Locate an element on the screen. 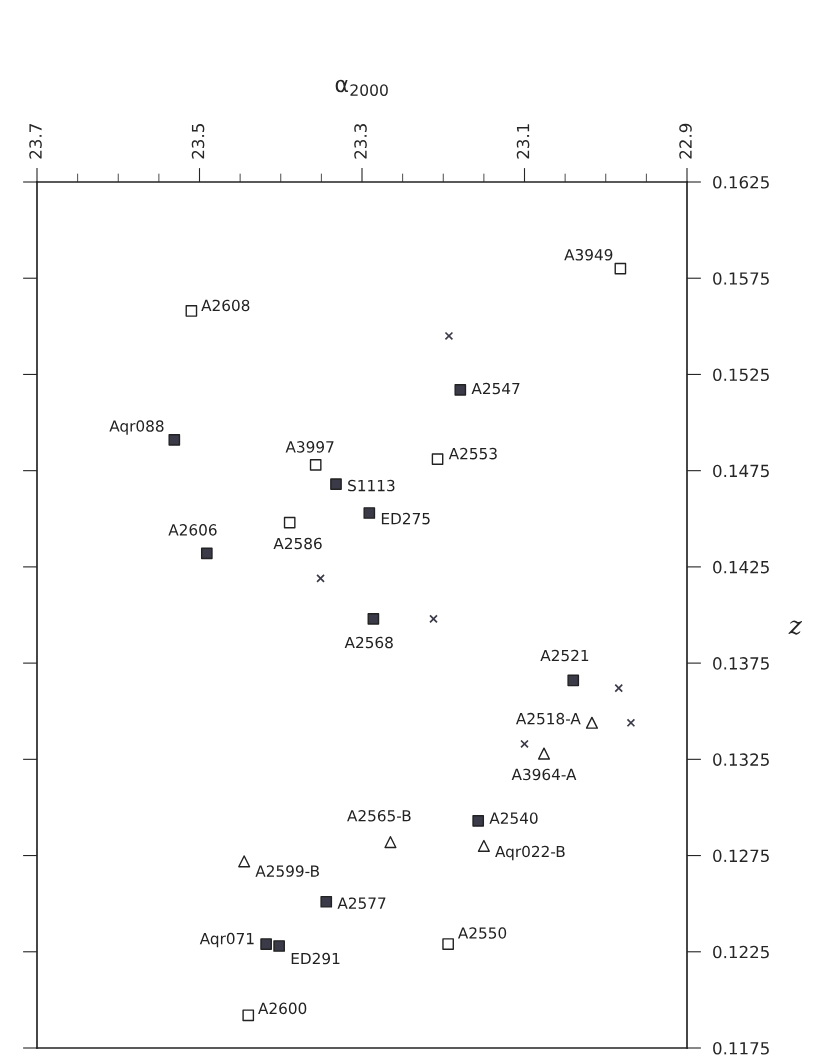 This screenshot has width=829, height=1058. annotation: A3949 is located at coordinates (588, 254).